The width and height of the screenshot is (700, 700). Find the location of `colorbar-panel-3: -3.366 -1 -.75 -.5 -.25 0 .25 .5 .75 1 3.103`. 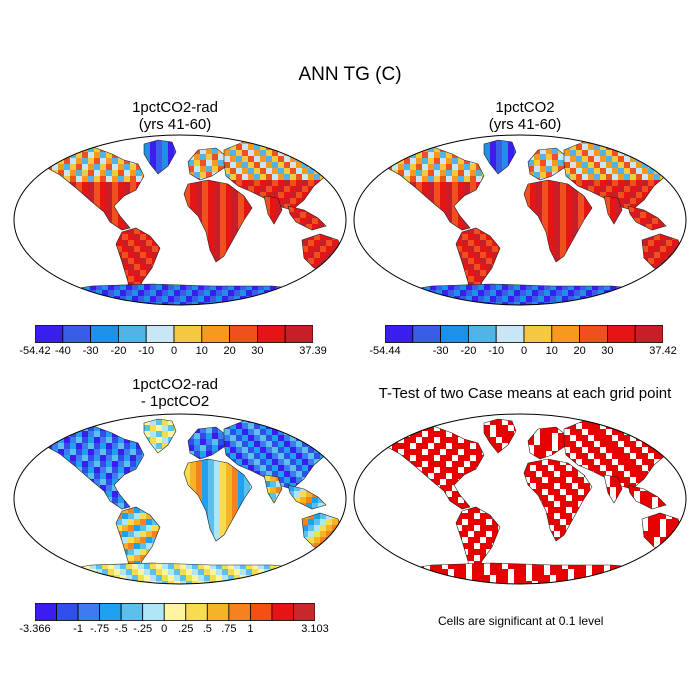

colorbar-panel-3: -3.366 -1 -.75 -.5 -.25 0 .25 .5 .75 1 3.103 is located at coordinates (174, 621).